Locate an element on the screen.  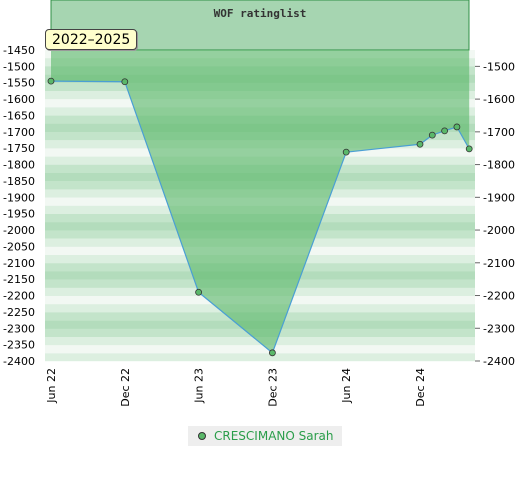
y-tick-label-right: -2000 is located at coordinates (499, 230).